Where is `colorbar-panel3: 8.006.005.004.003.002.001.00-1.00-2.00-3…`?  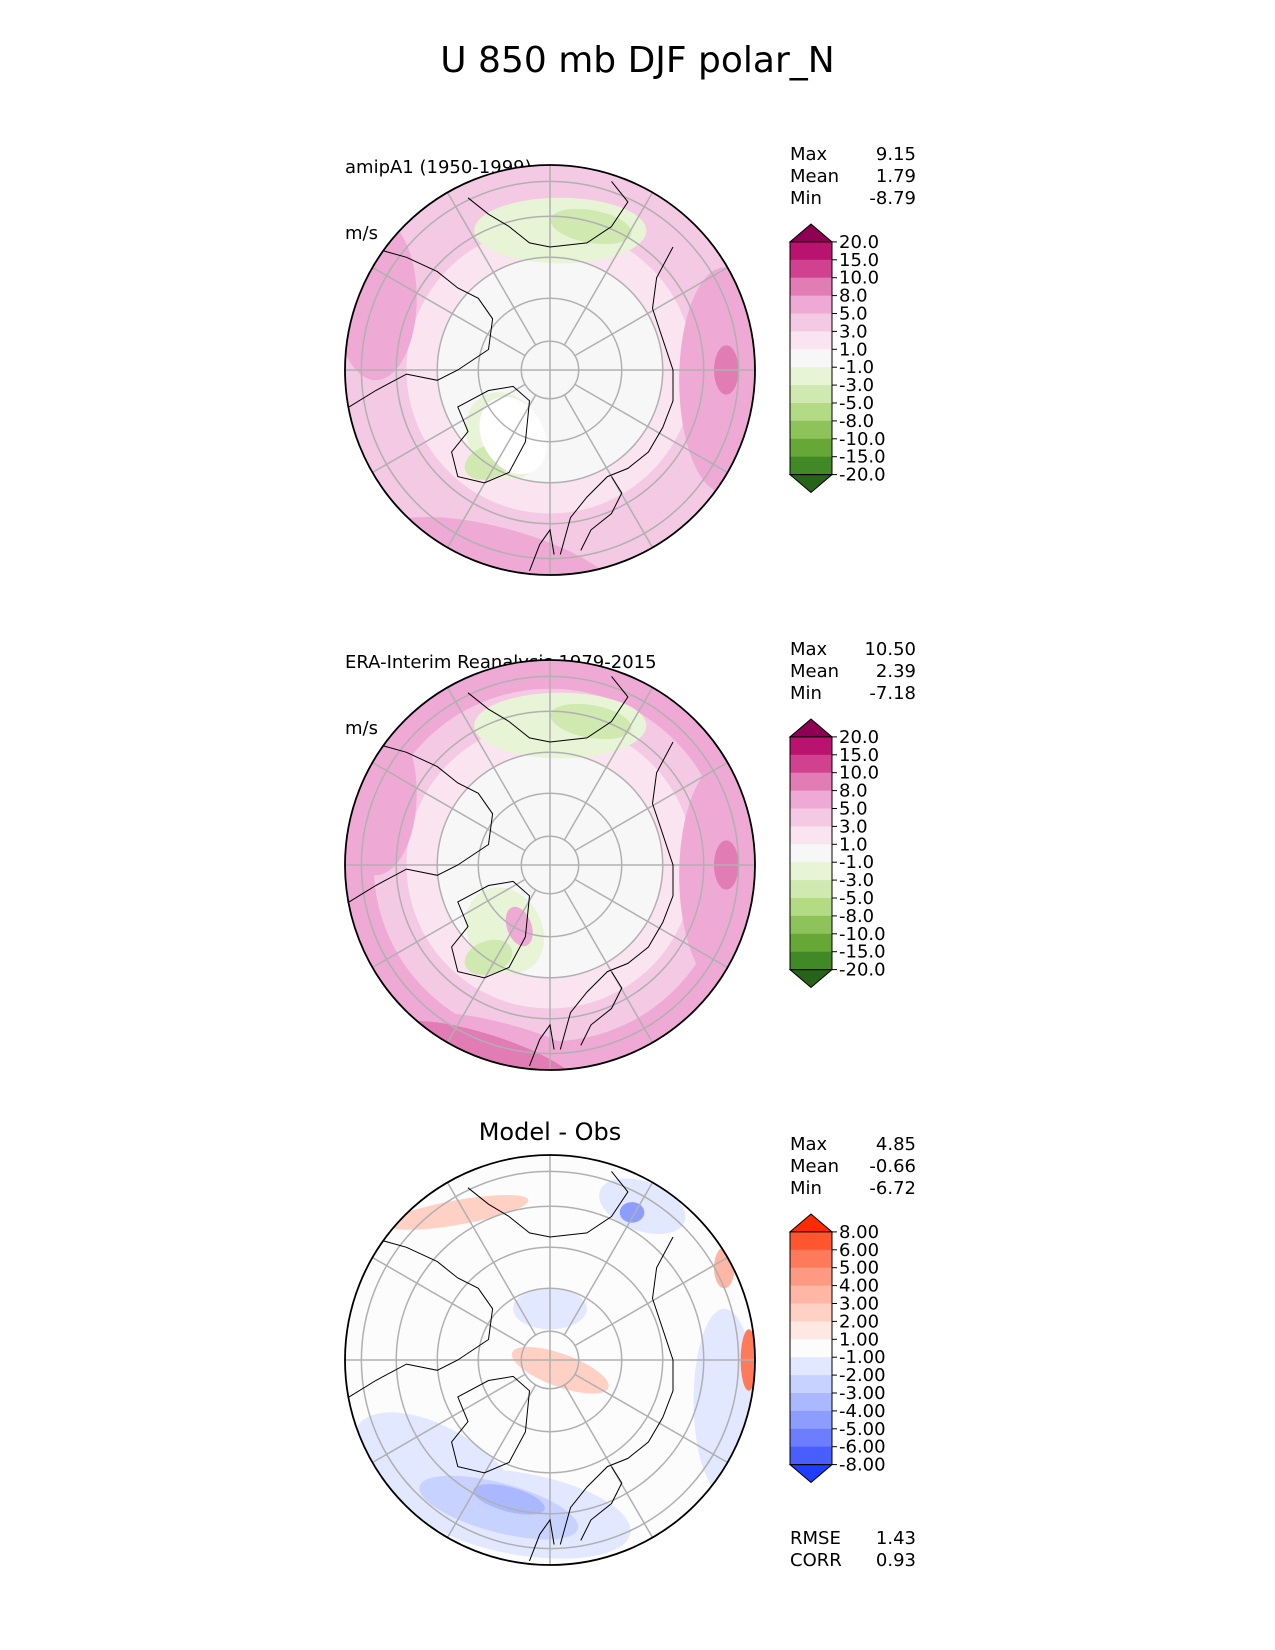 colorbar-panel3: 8.006.005.004.003.002.001.00-1.00-2.00-3… is located at coordinates (837, 1348).